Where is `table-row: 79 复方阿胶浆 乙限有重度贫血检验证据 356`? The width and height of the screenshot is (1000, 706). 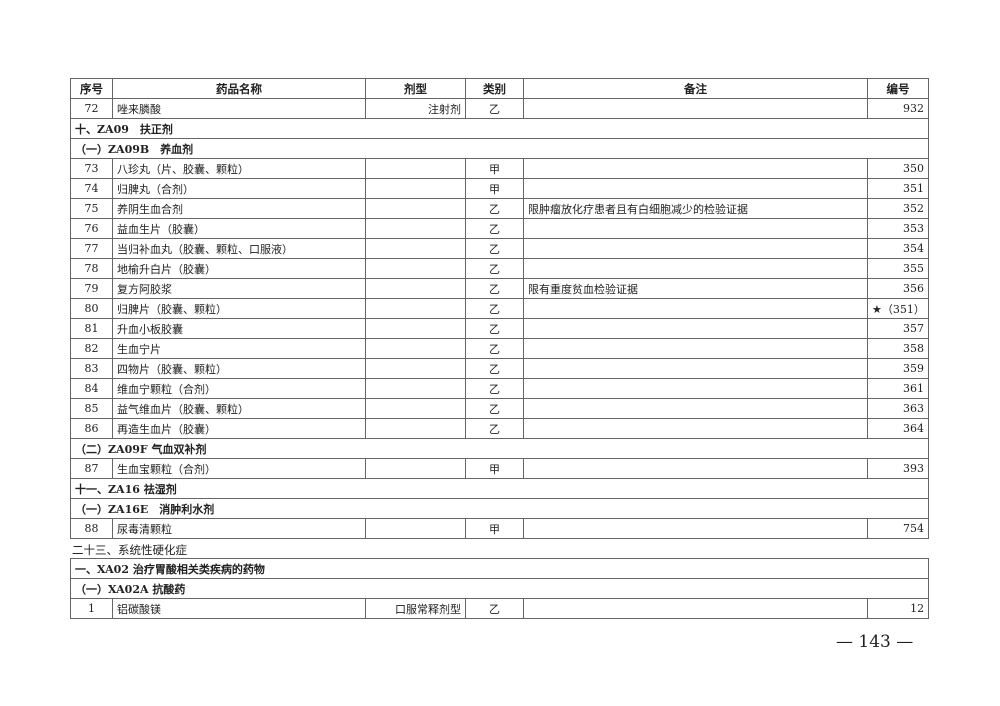 table-row: 79 复方阿胶浆 乙限有重度贫血检验证据 356 is located at coordinates (499, 288).